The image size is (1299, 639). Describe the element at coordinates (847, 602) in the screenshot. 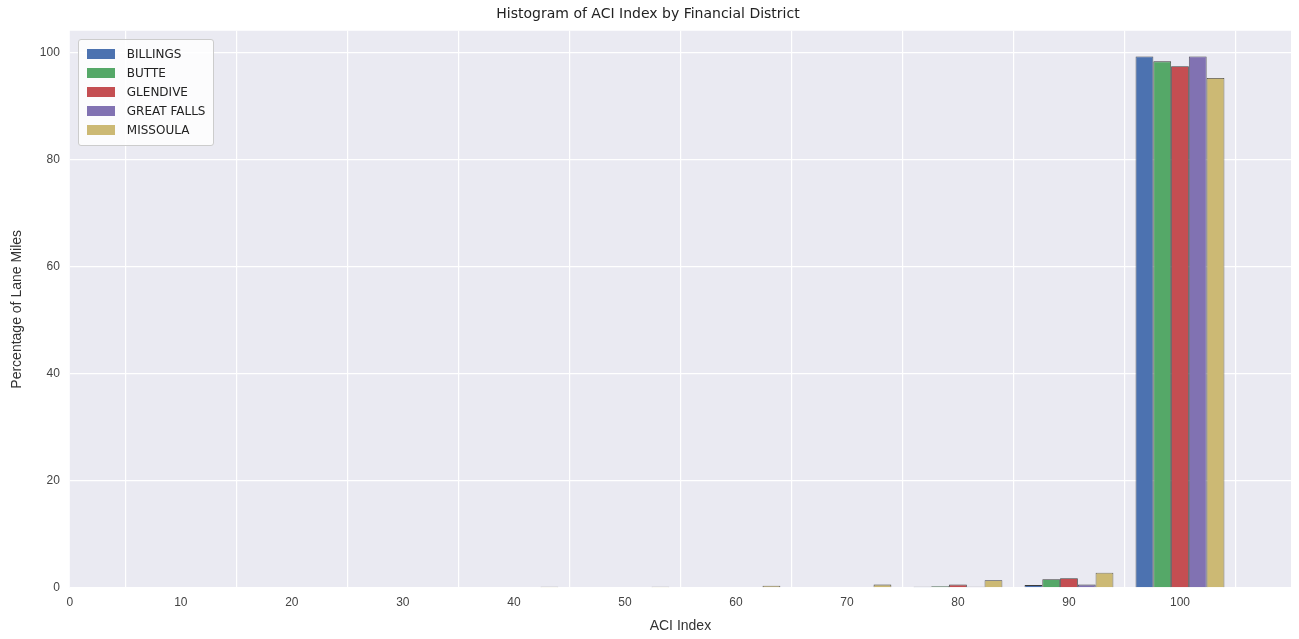

I see `x-tick-label: 70` at that location.